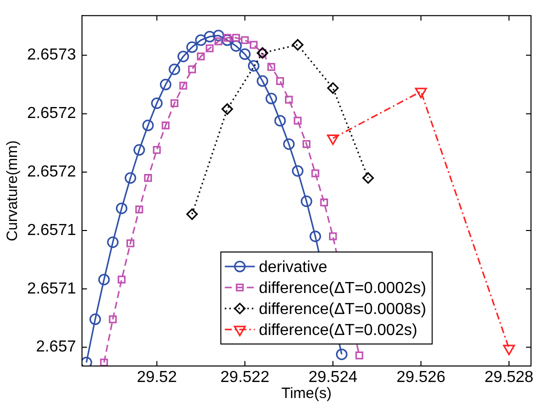 The height and width of the screenshot is (403, 539). Describe the element at coordinates (51, 55) in the screenshot. I see `y-tick-label: 2.6573` at that location.